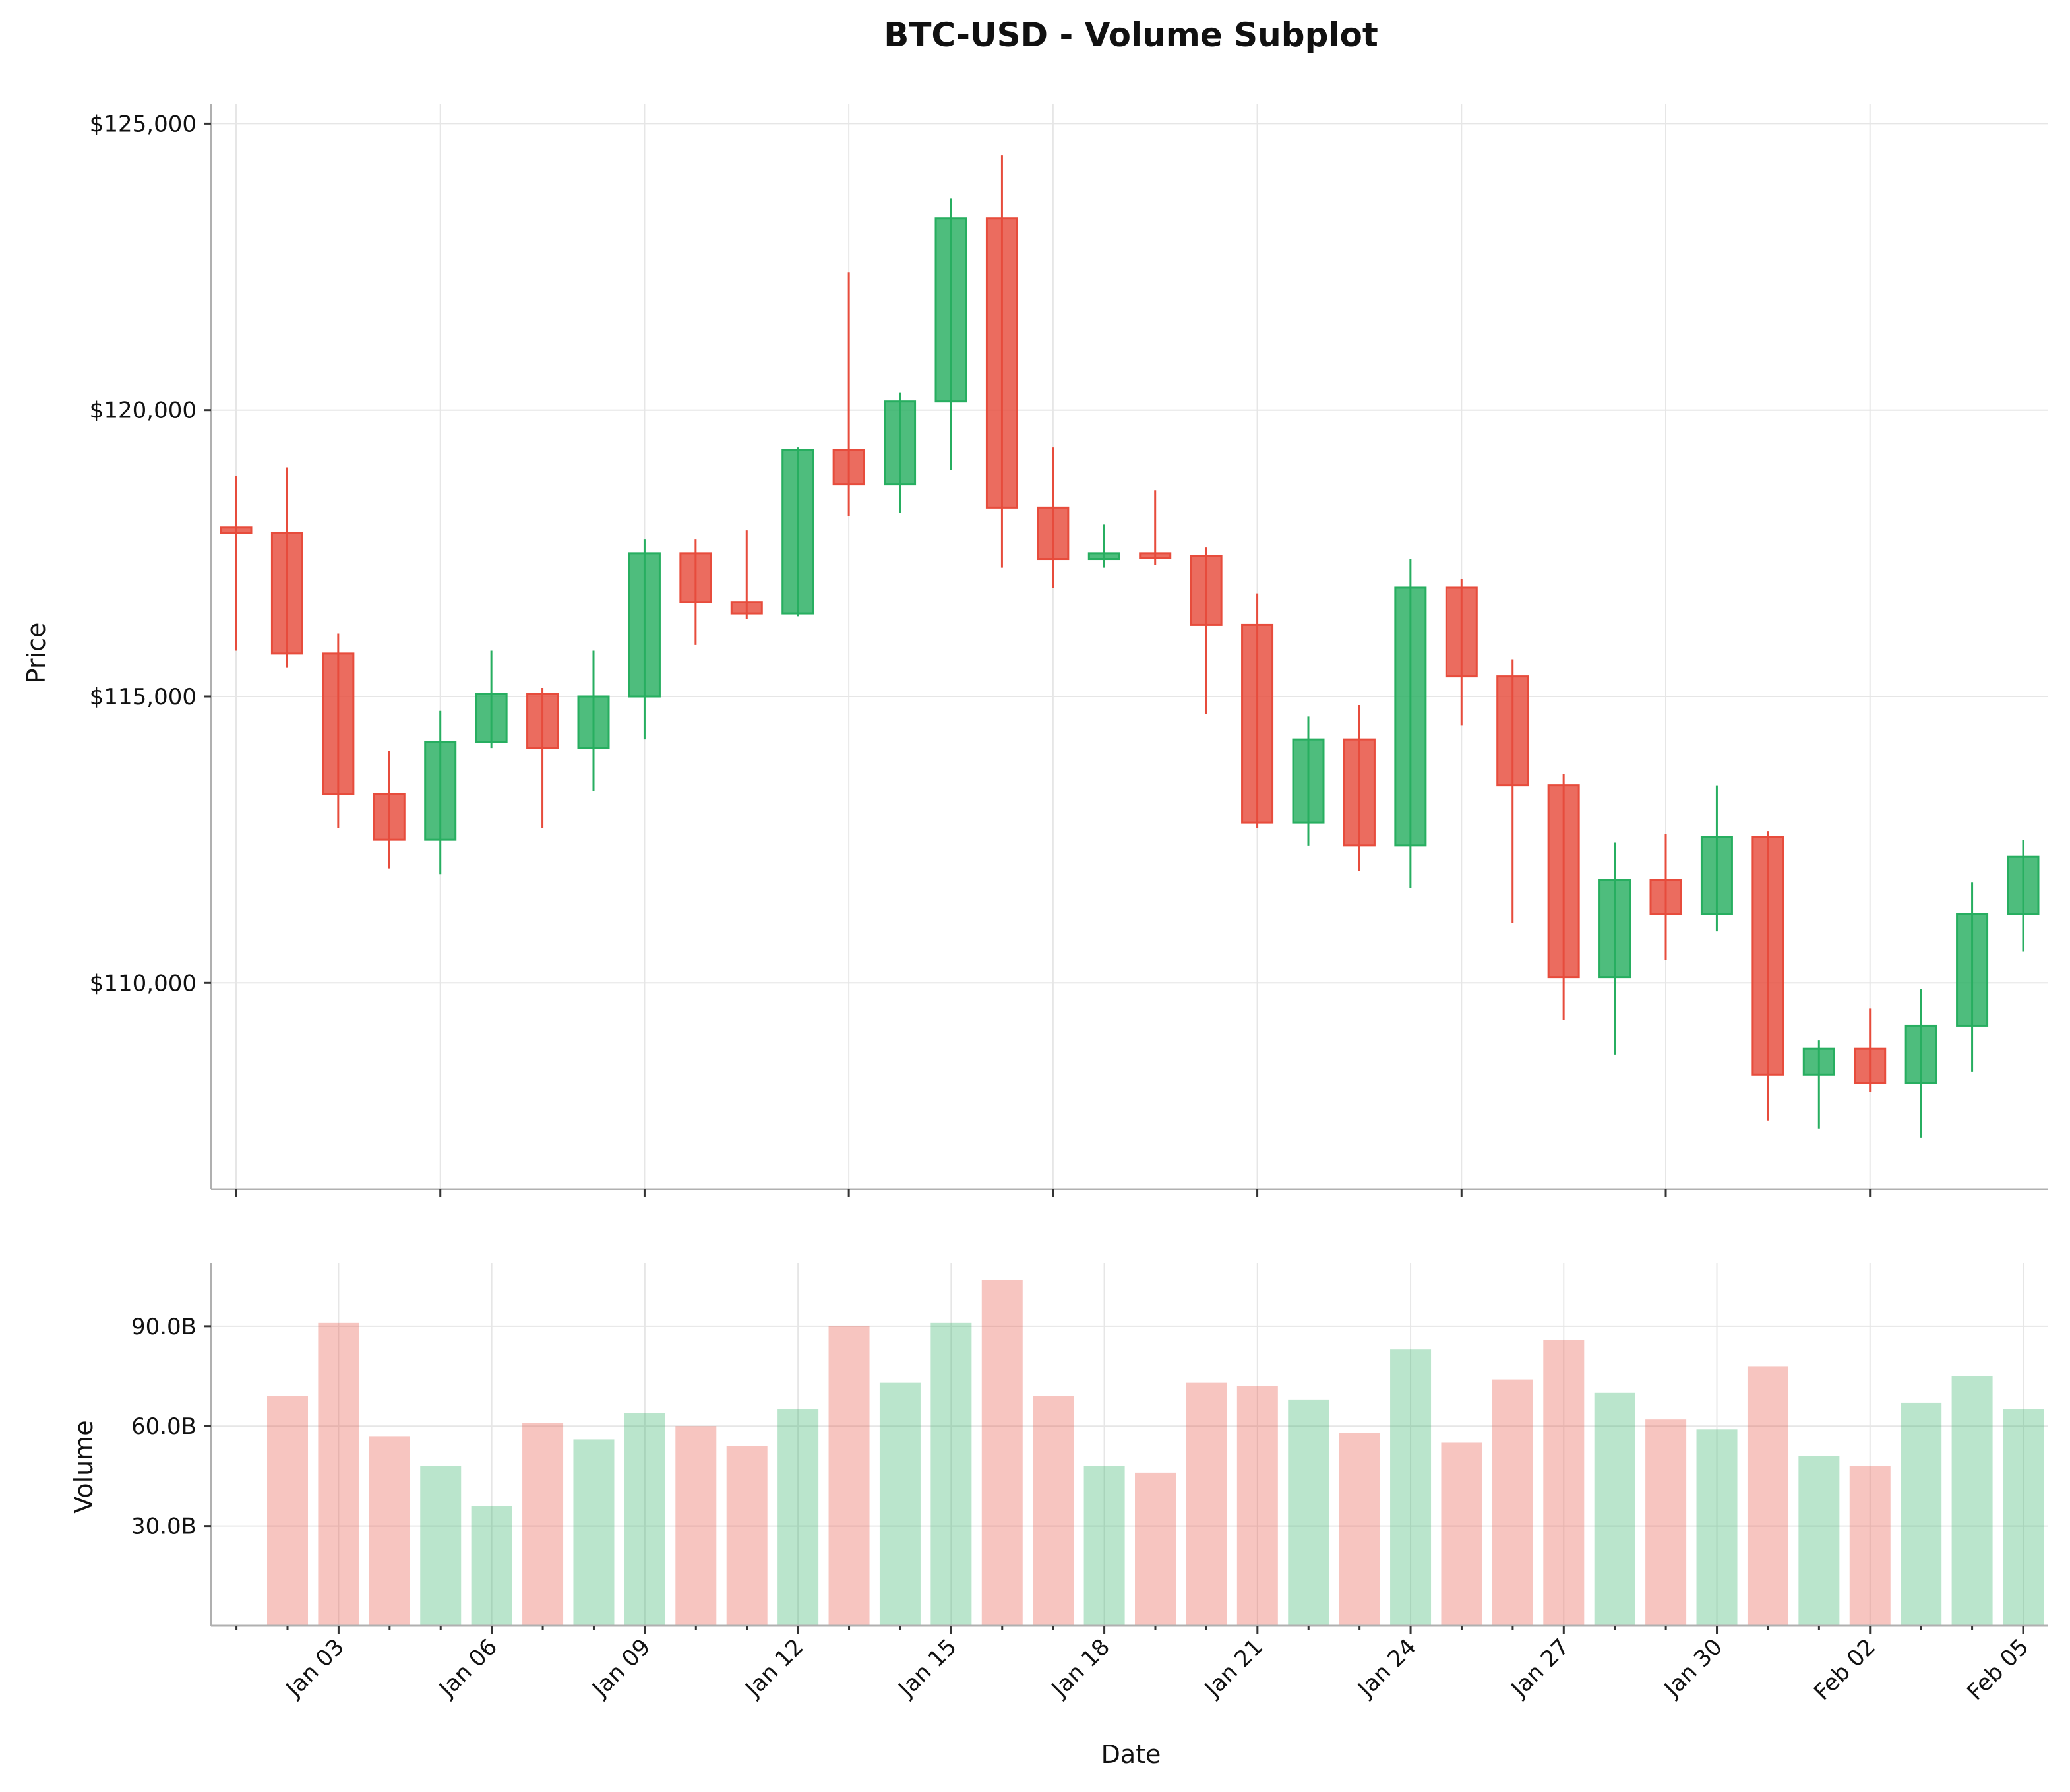  I want to click on x-tick-label: Jan 06, so click(467, 1668).